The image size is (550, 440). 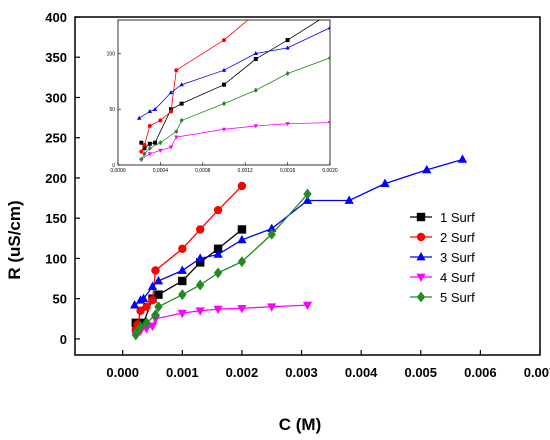 I want to click on legend-label: 1 Surf, so click(x=457, y=217).